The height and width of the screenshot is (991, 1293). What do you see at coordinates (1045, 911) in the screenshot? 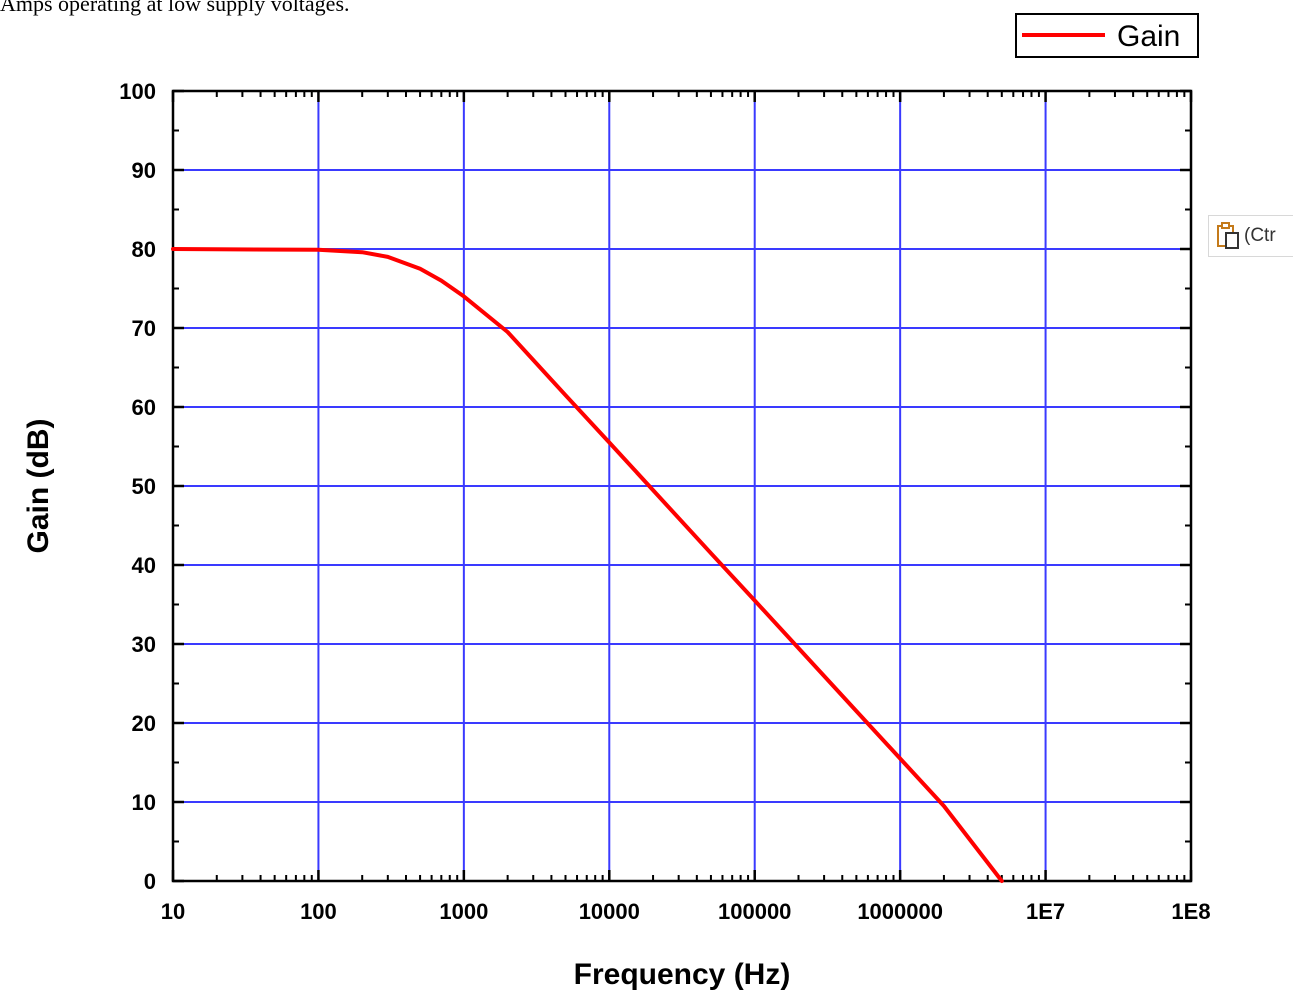
I see `x-tick-label: 1E7` at bounding box center [1045, 911].